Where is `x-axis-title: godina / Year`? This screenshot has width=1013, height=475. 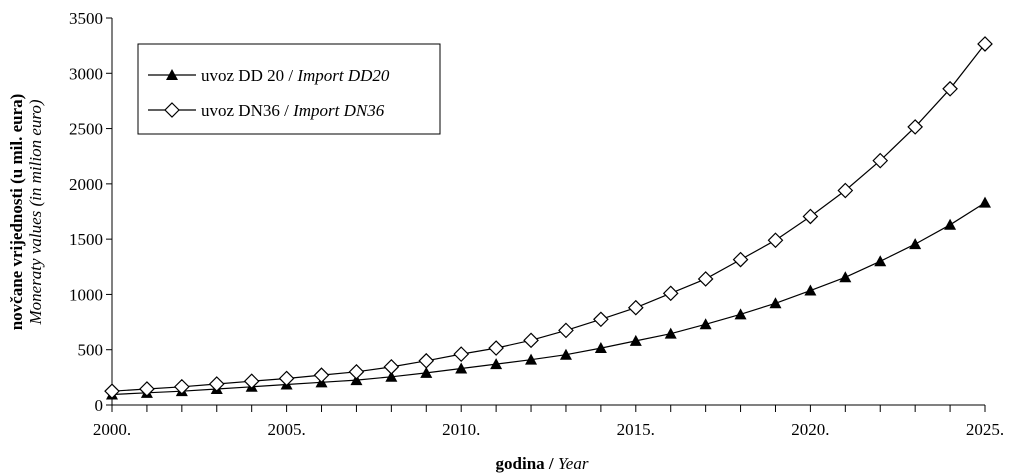
x-axis-title: godina / Year is located at coordinates (542, 463).